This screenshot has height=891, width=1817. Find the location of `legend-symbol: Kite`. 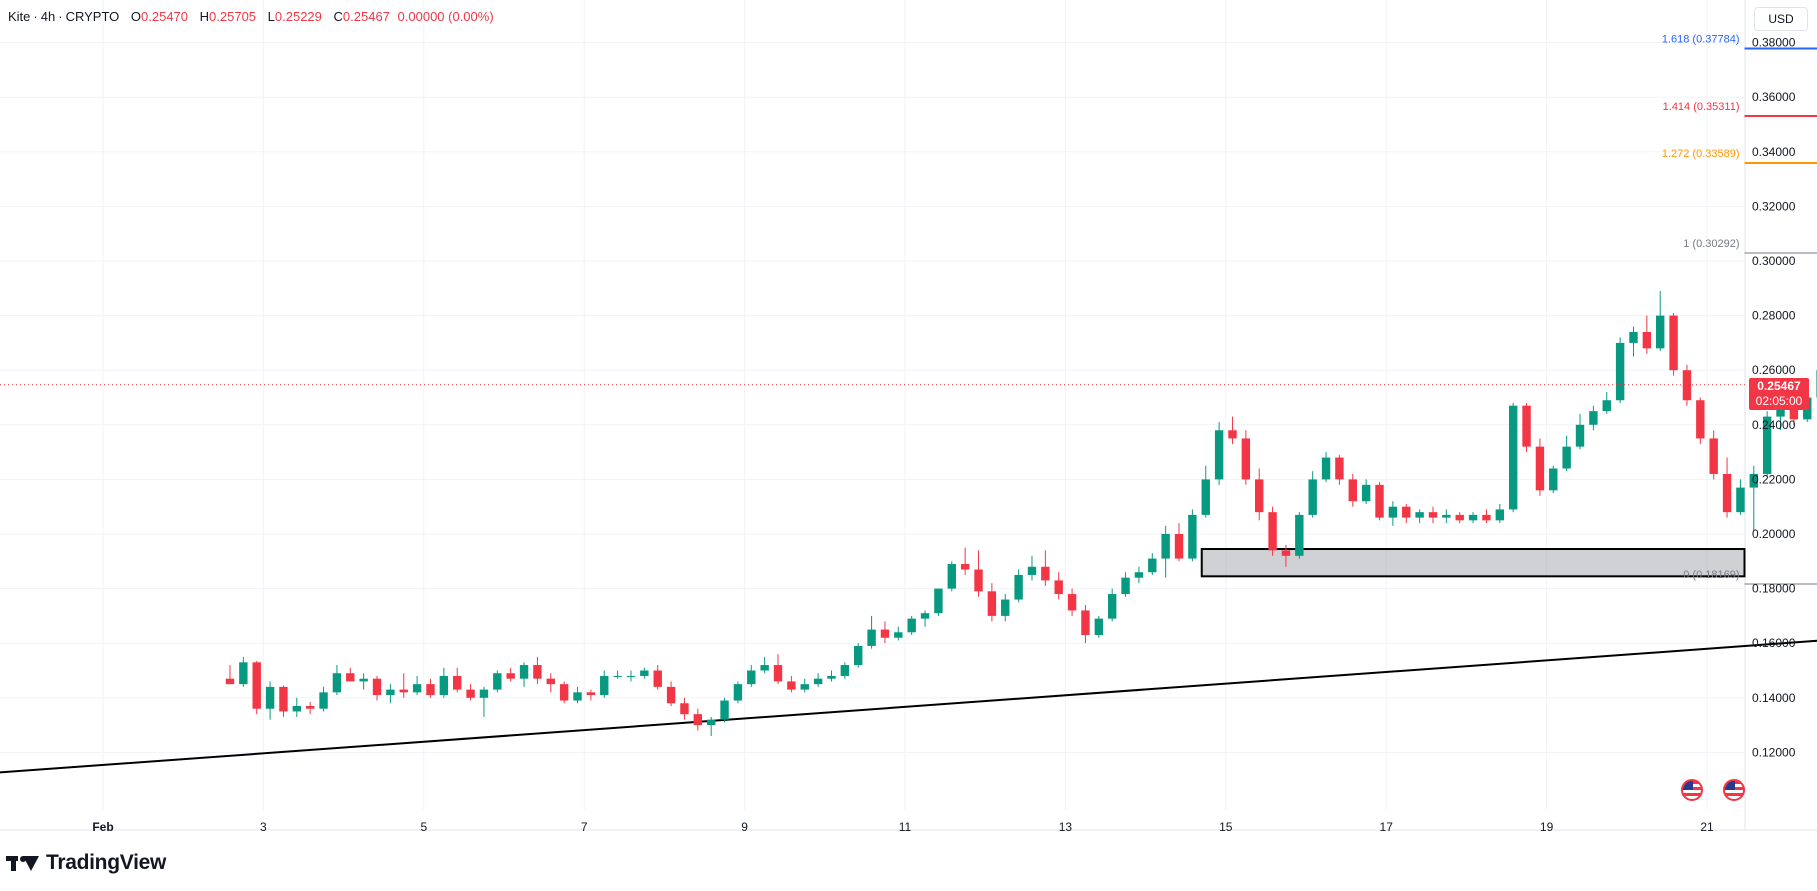

legend-symbol: Kite is located at coordinates (19, 16).